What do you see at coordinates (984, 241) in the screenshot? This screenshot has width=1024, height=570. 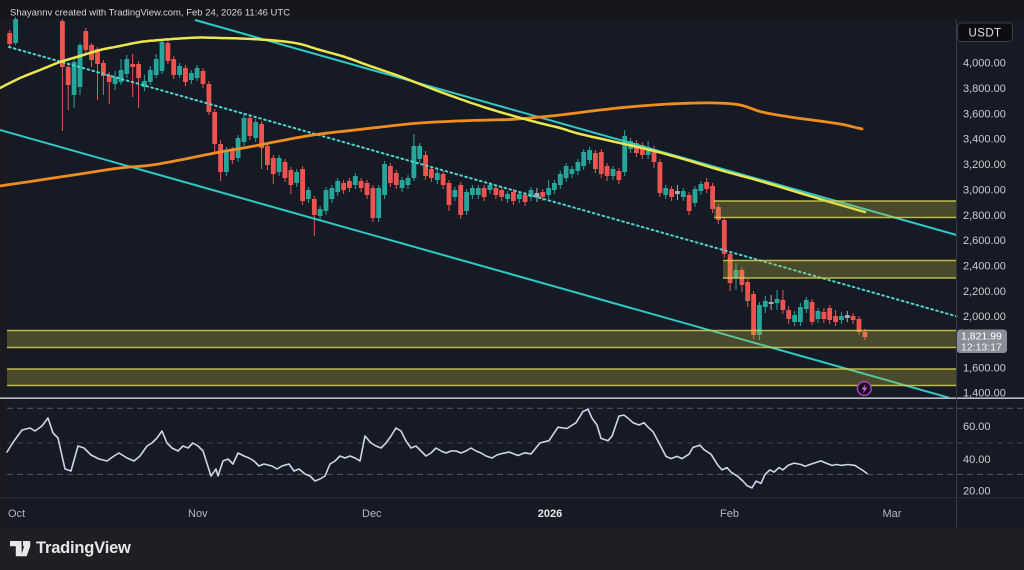 I see `svg-text: 2,600.00` at bounding box center [984, 241].